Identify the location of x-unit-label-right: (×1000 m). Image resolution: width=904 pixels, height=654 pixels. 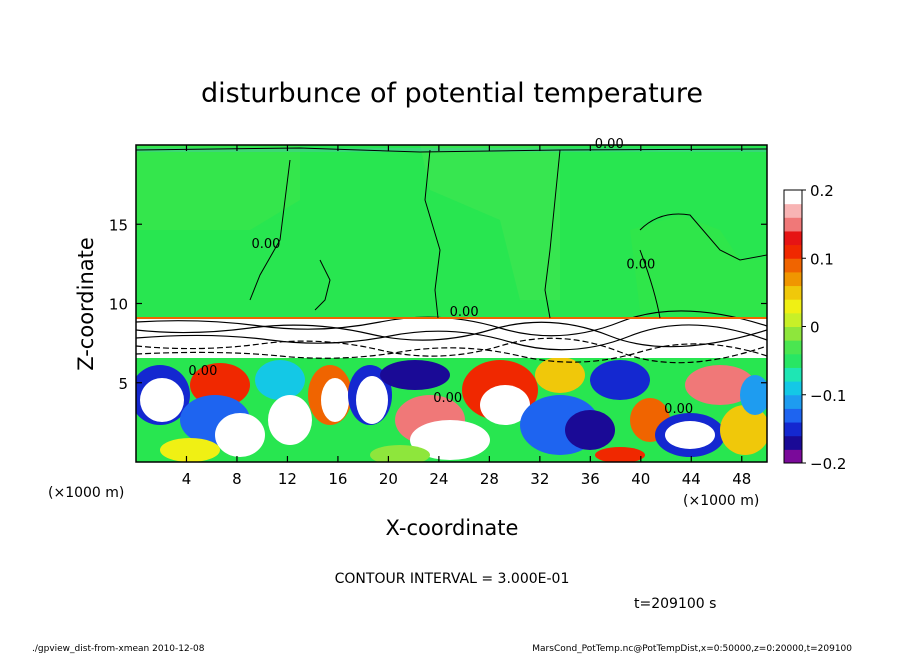
(721, 501).